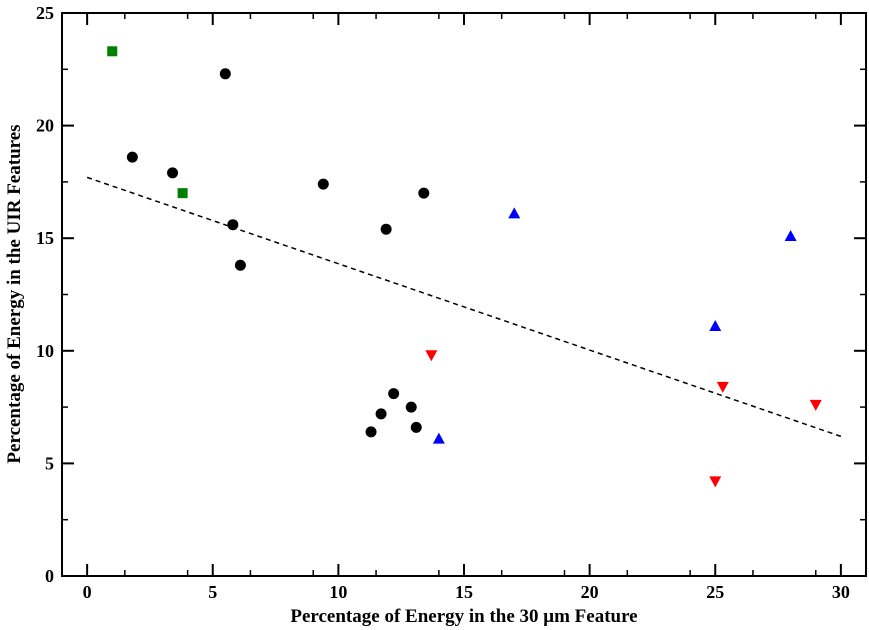 The height and width of the screenshot is (630, 869). Describe the element at coordinates (45, 238) in the screenshot. I see `y-tick-label: 15` at that location.